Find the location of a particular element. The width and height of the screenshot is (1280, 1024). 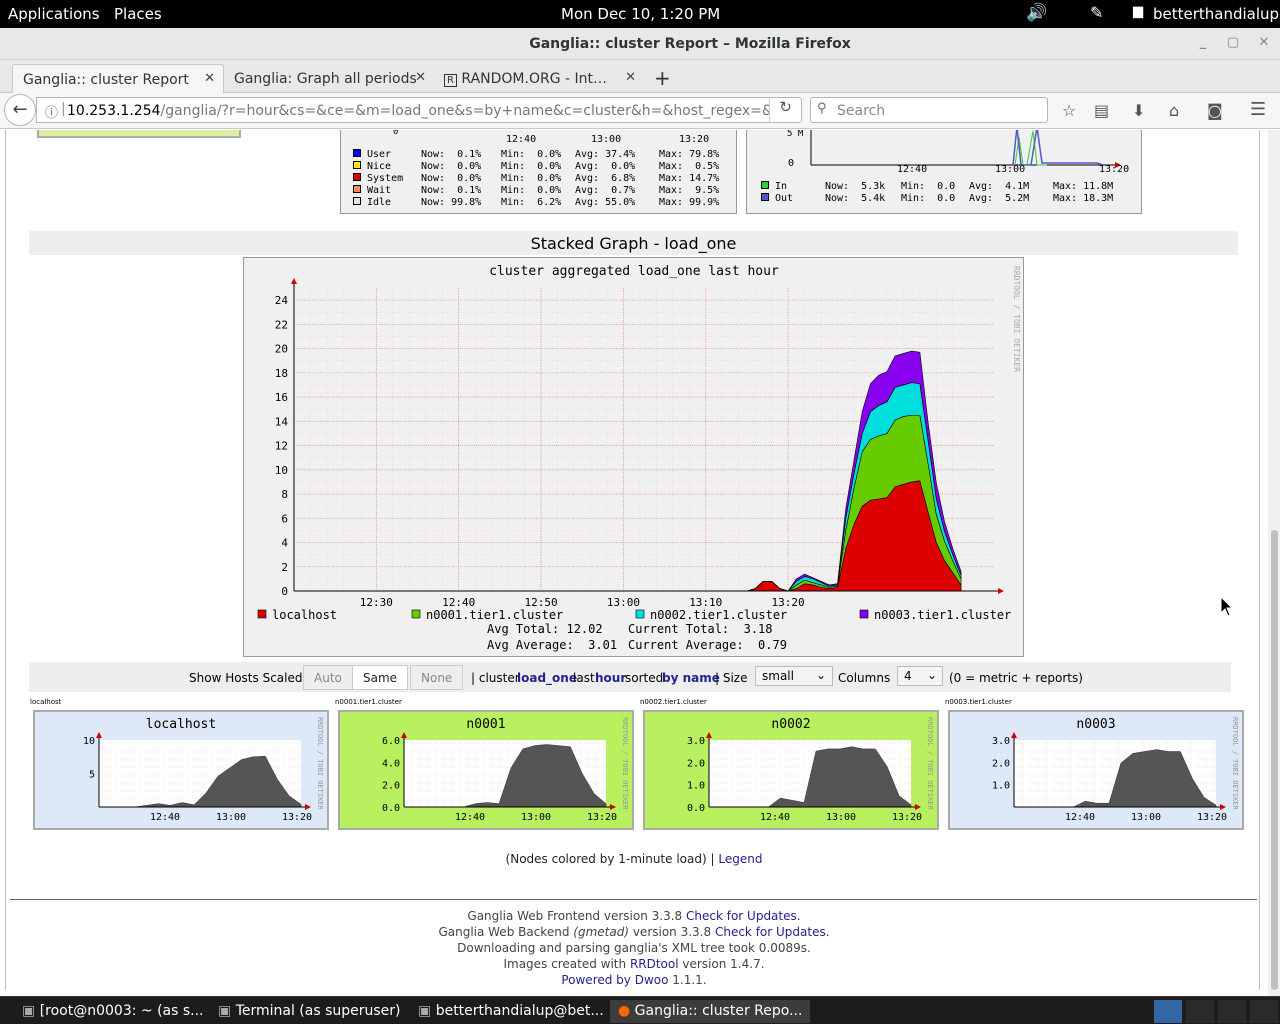

places-menu: Places is located at coordinates (138, 14).